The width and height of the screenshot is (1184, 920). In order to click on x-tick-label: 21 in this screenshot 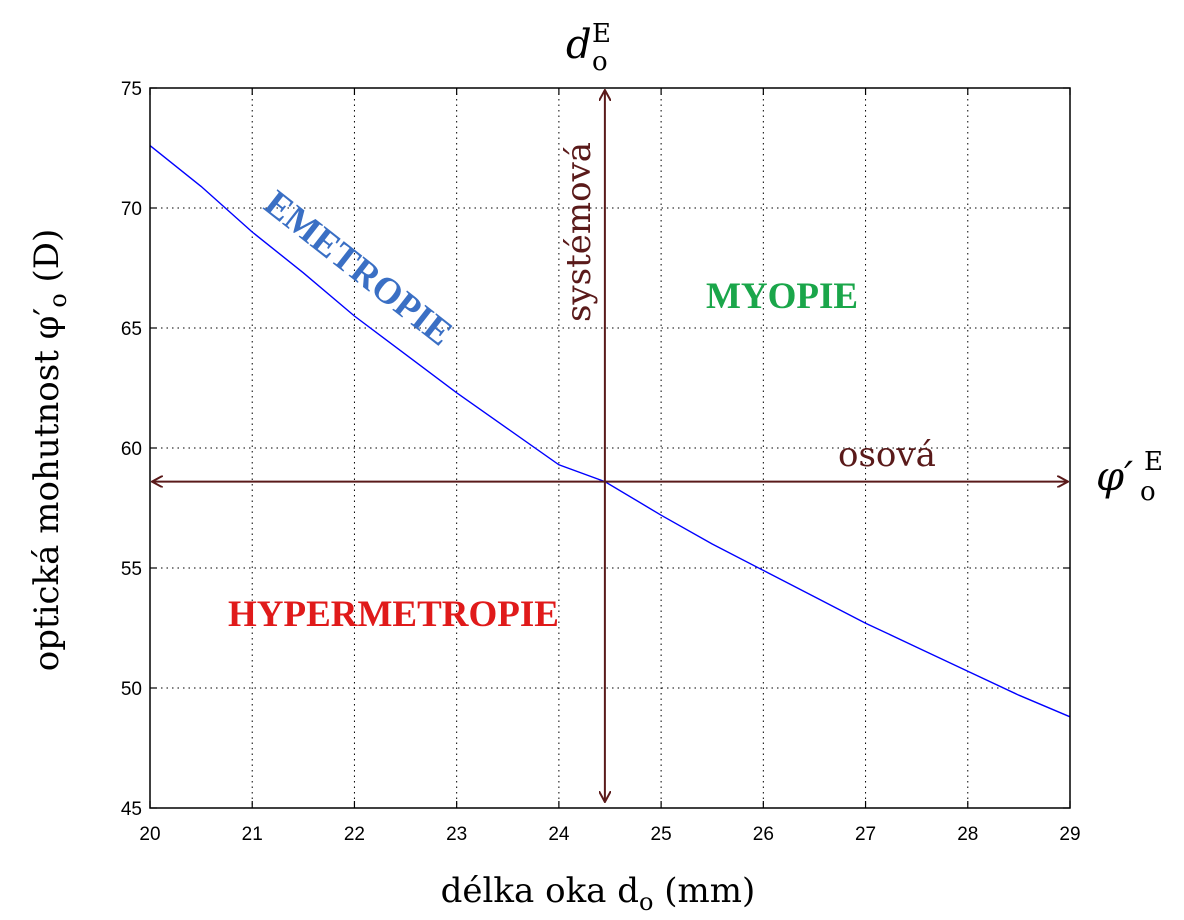, I will do `click(252, 834)`.